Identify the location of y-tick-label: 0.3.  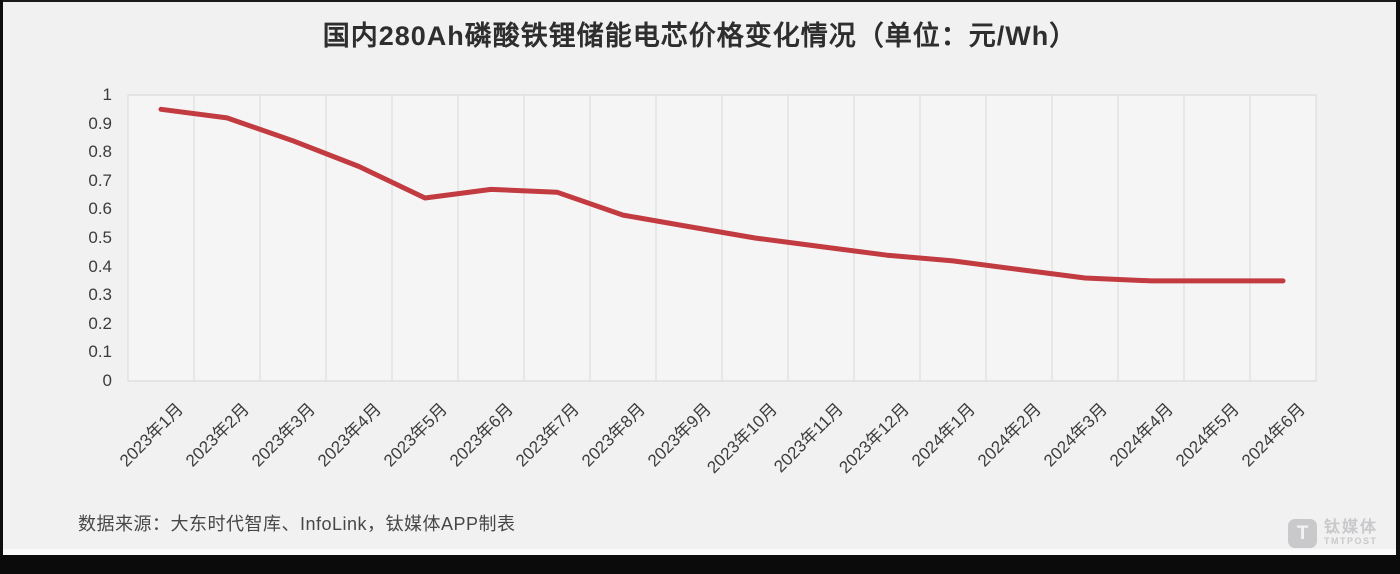
(100, 295).